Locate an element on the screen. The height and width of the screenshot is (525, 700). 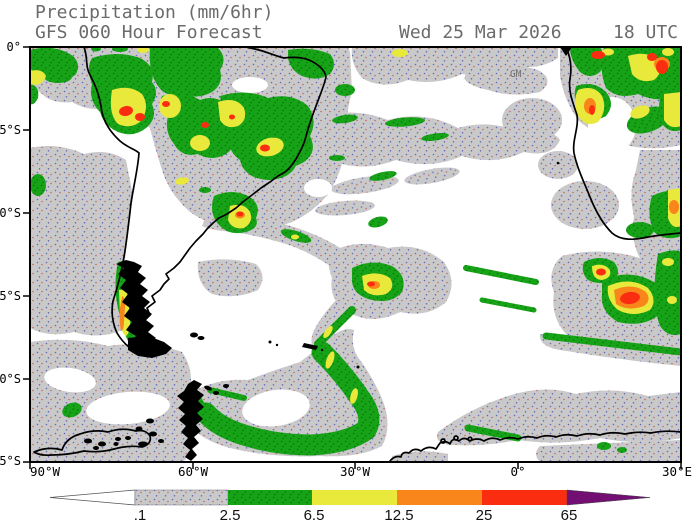
greenwich-label: GM is located at coordinates (516, 74).